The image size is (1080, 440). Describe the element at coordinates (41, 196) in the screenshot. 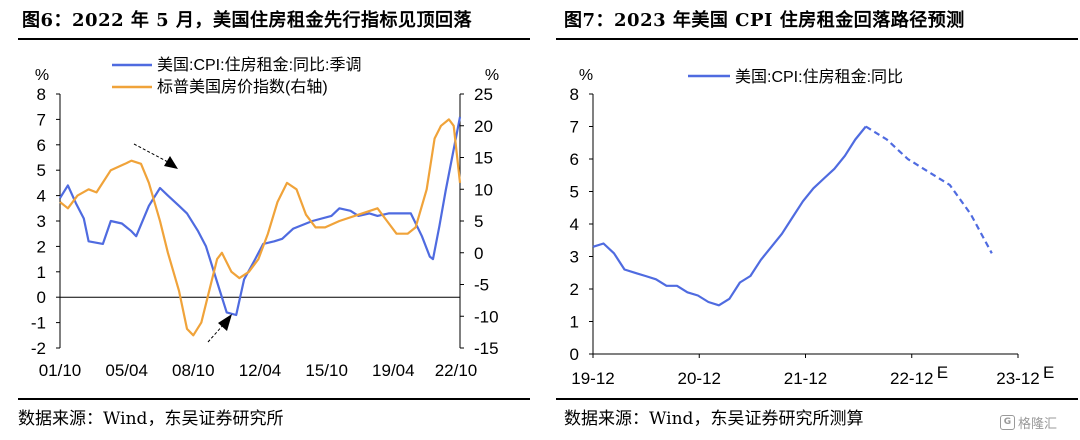

I see `left-y-tick-label: 4` at that location.